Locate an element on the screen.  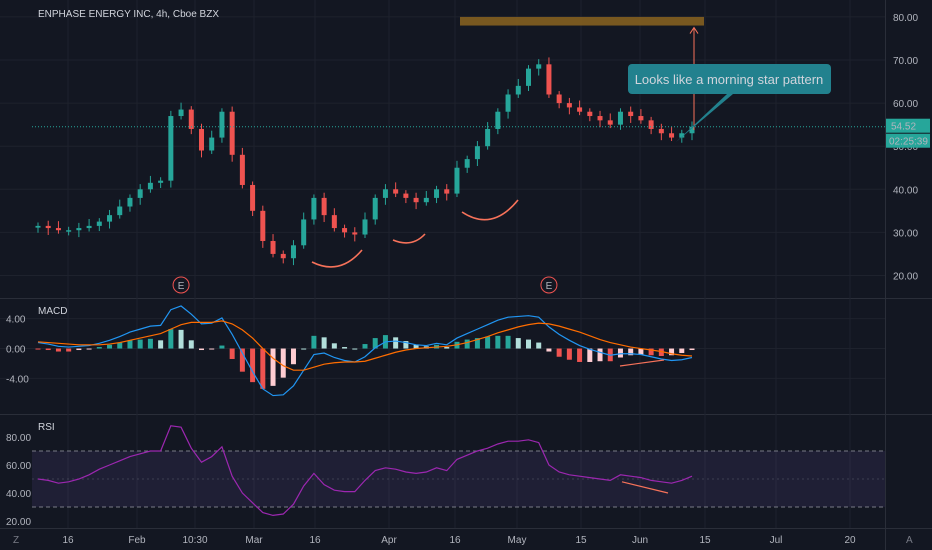
rsi-band is located at coordinates (458, 479).